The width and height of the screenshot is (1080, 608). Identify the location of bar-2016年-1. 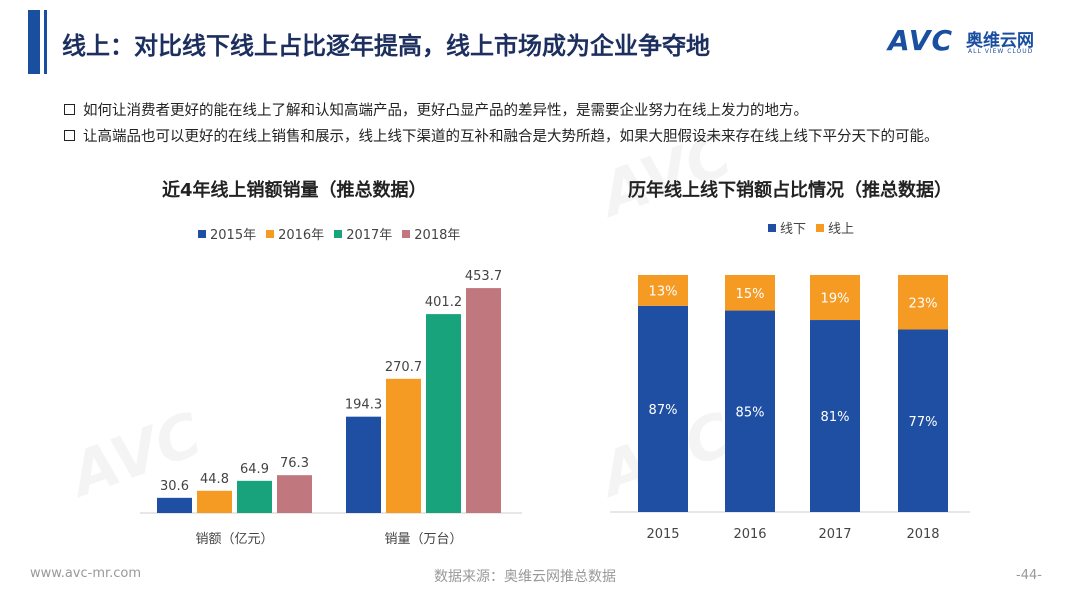
(403, 445).